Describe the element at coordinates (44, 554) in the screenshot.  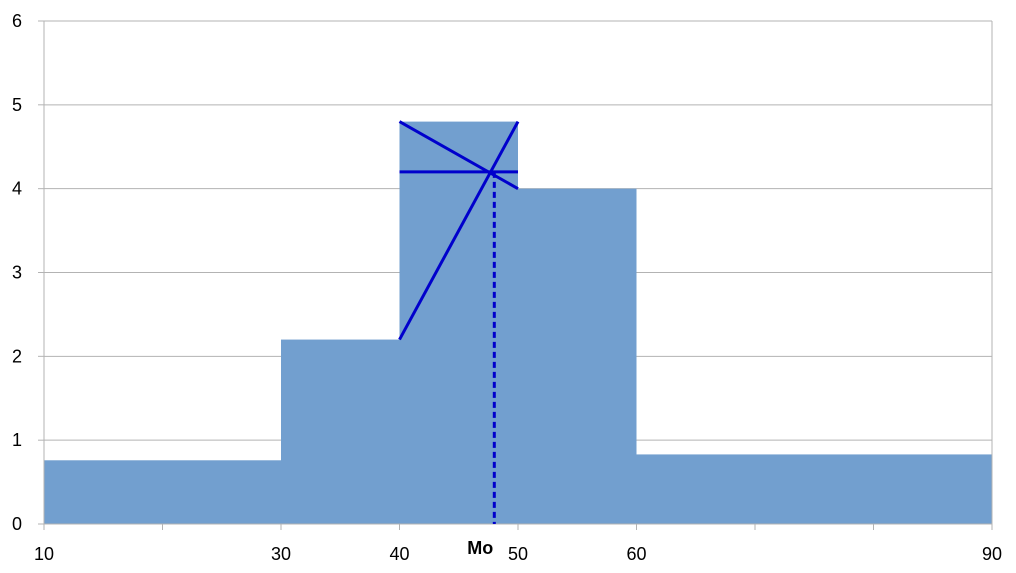
I see `x-tick-label-10: 10` at that location.